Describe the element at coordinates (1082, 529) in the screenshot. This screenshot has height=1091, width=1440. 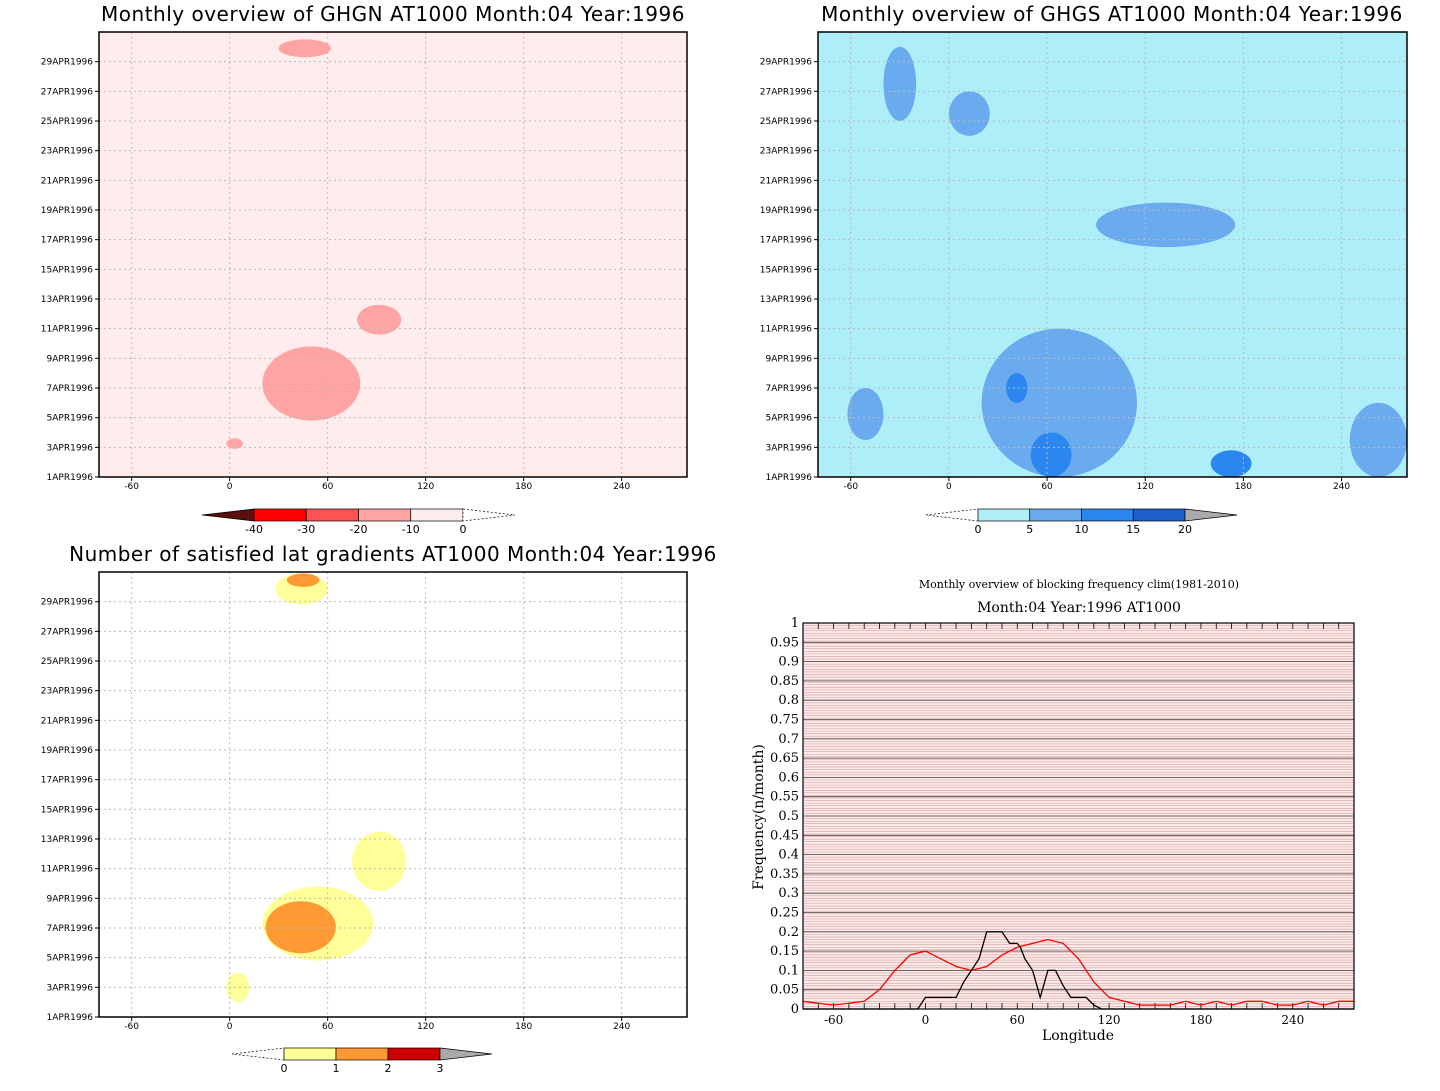
I see `colorbar-label: 10` at that location.